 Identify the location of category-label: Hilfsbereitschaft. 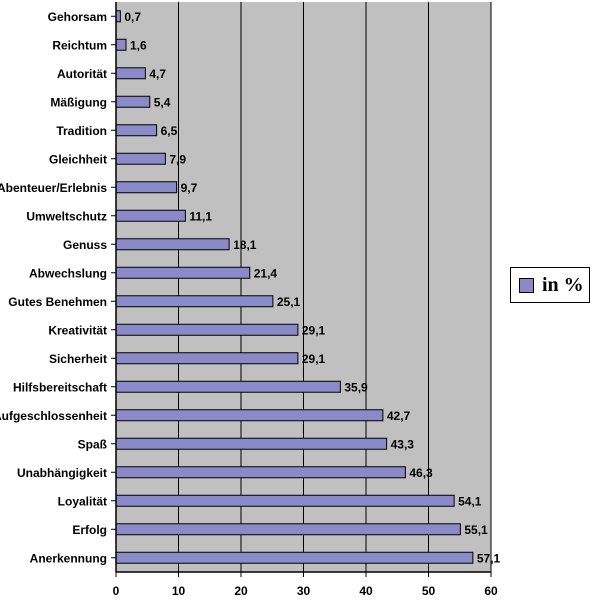
(60, 387).